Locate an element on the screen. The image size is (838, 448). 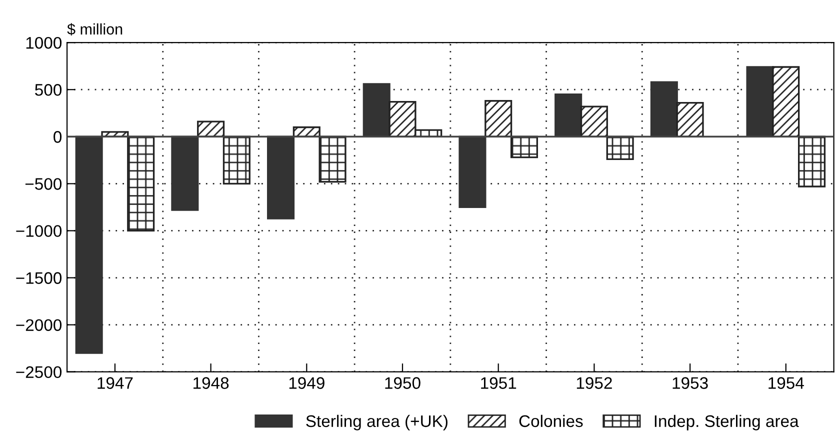
y-tick-label: −1500 is located at coordinates (39, 278).